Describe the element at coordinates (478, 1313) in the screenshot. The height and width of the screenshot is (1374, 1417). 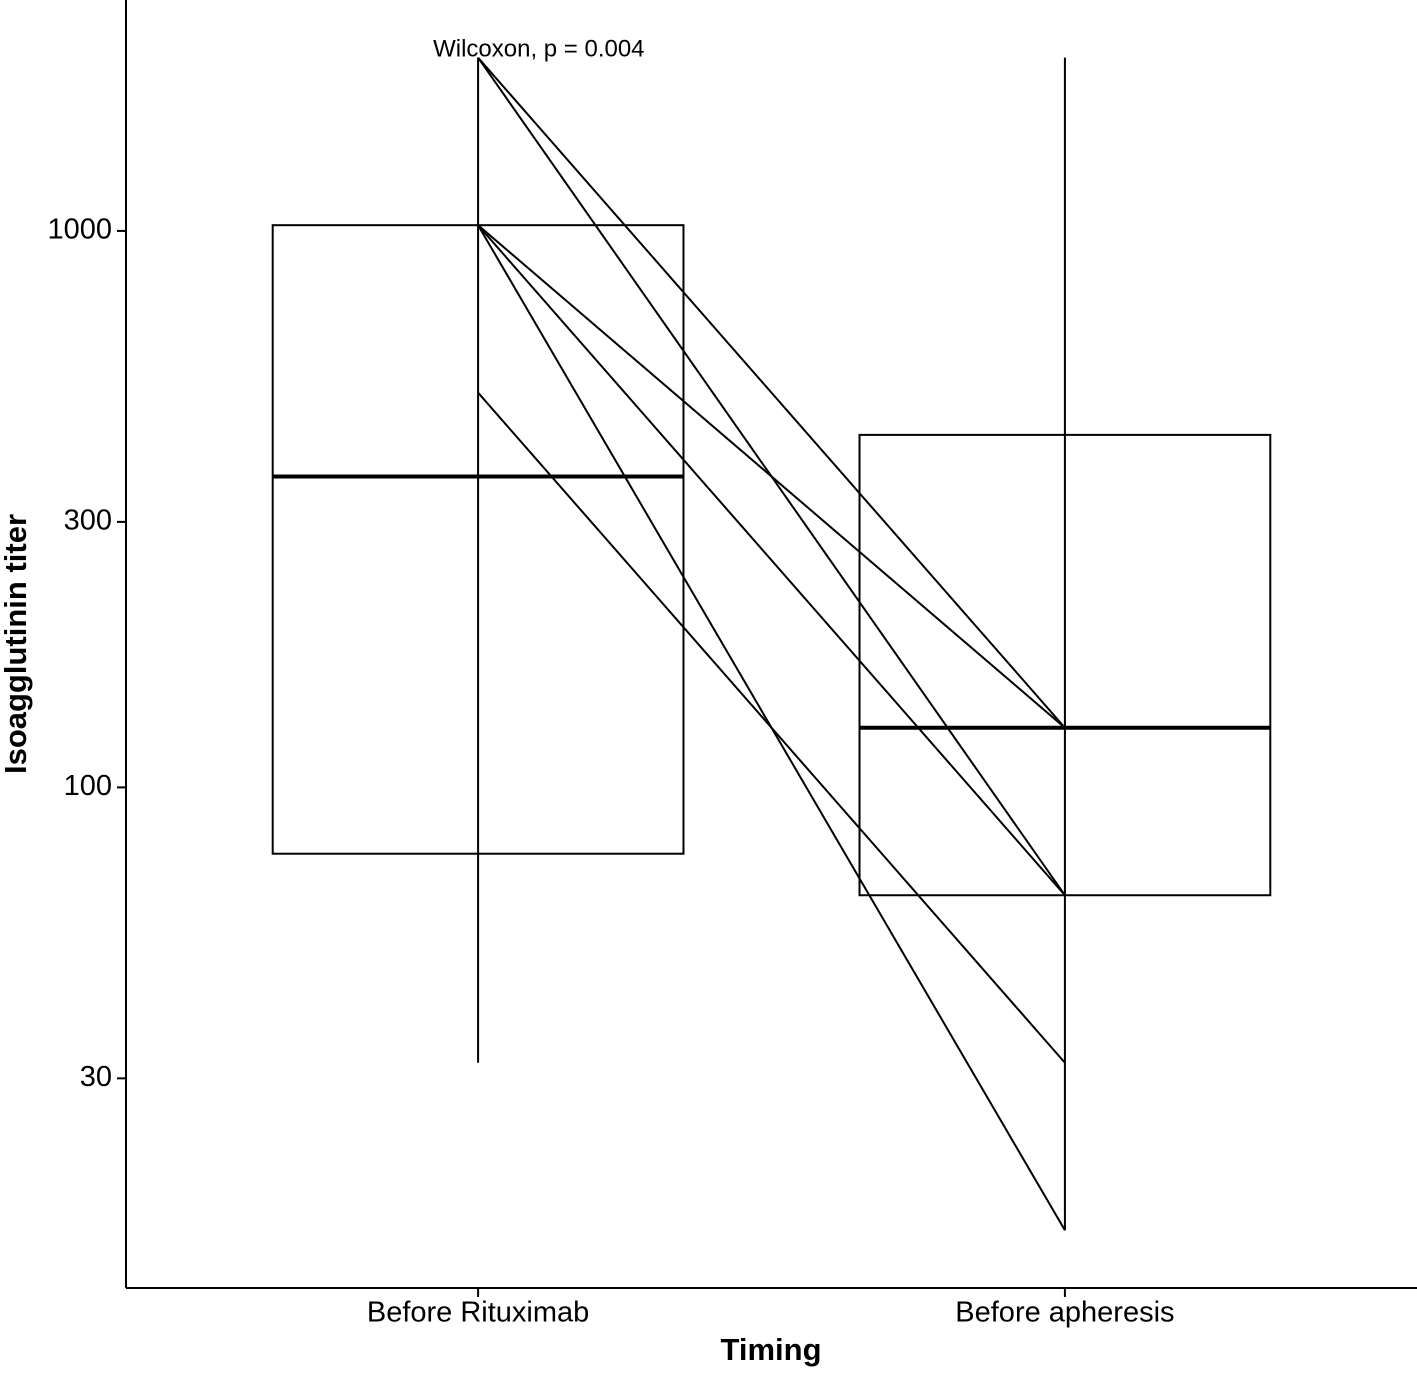
I see `x-tick-label: Before Rituximab` at that location.